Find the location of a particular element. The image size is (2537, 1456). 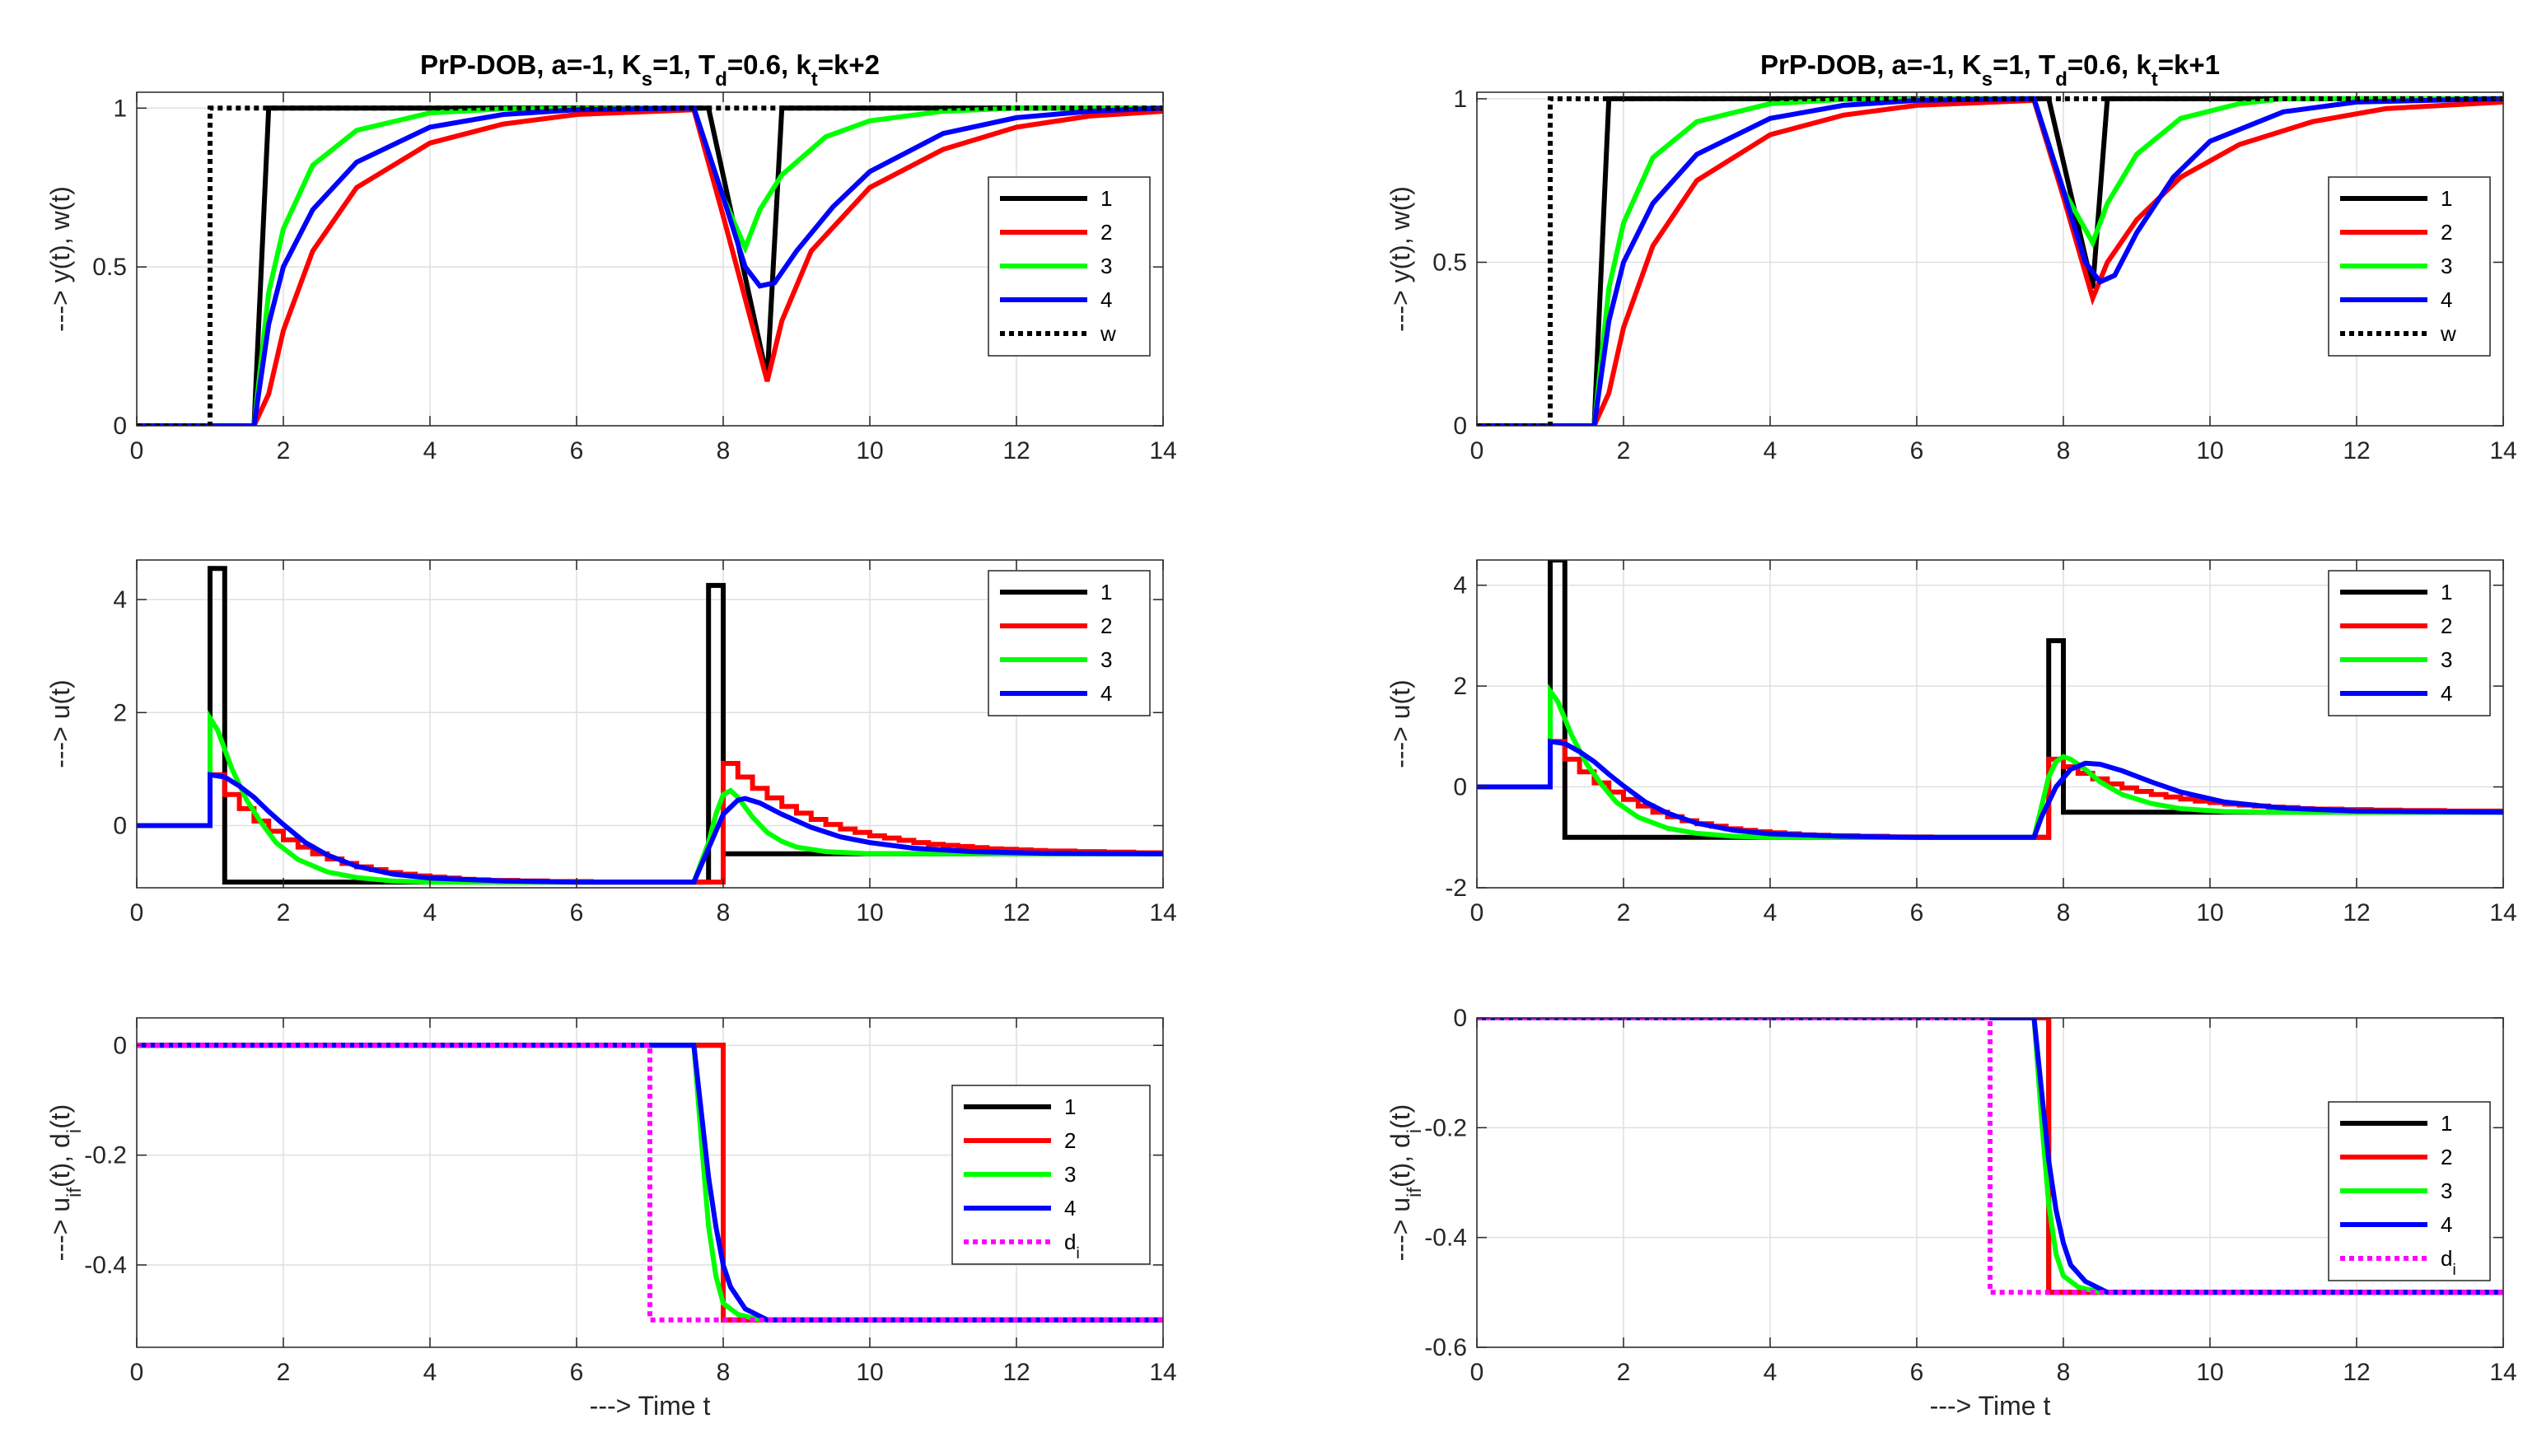

chart-title: PrP-DOB, a=-1, Ks=1, Td=0.6, kt=k+2 is located at coordinates (650, 70).